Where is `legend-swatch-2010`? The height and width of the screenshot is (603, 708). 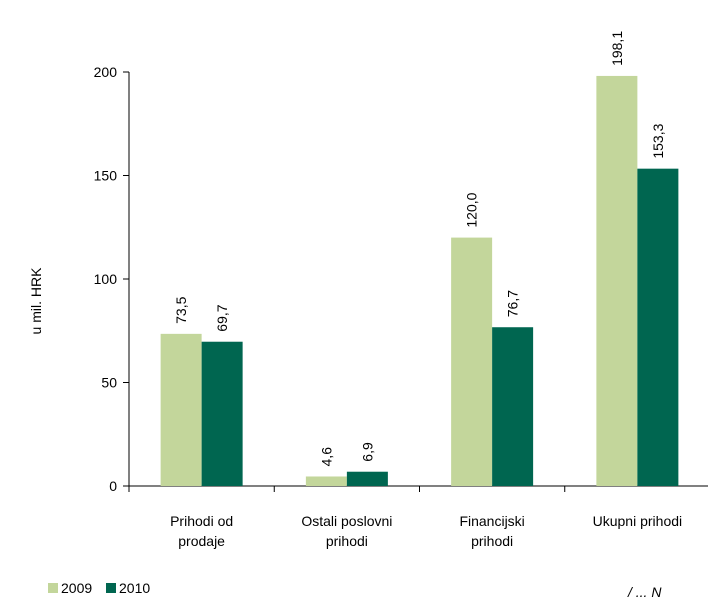 legend-swatch-2010 is located at coordinates (111, 588).